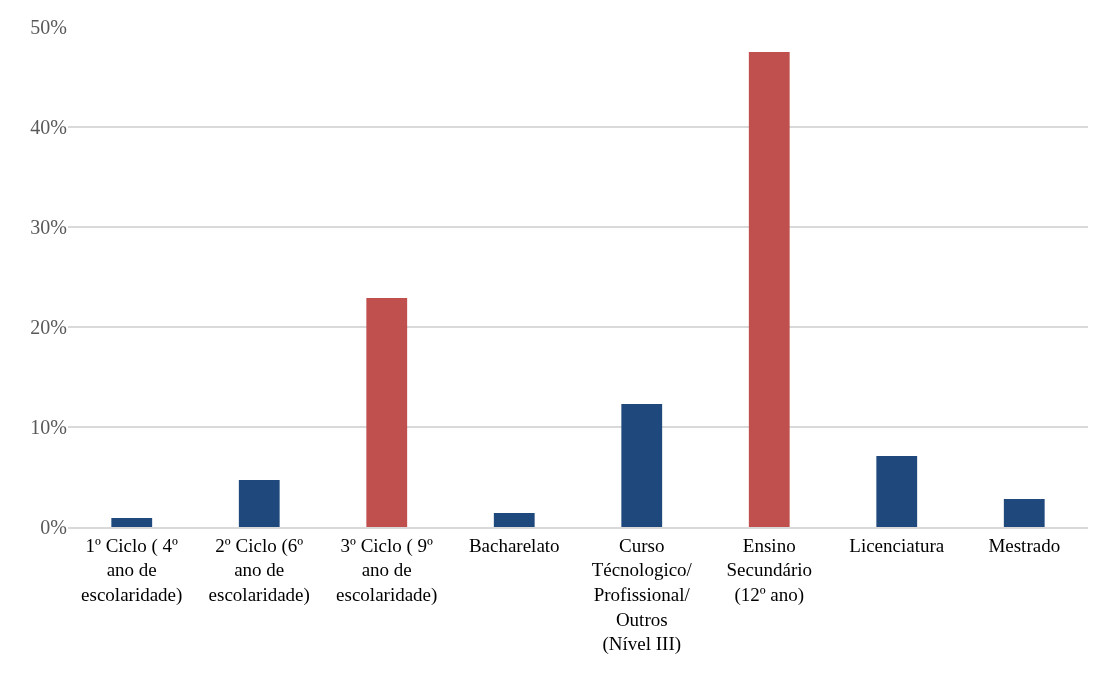 Image resolution: width=1093 pixels, height=675 pixels. Describe the element at coordinates (897, 545) in the screenshot. I see `x-tick-label: Licenciatura` at that location.